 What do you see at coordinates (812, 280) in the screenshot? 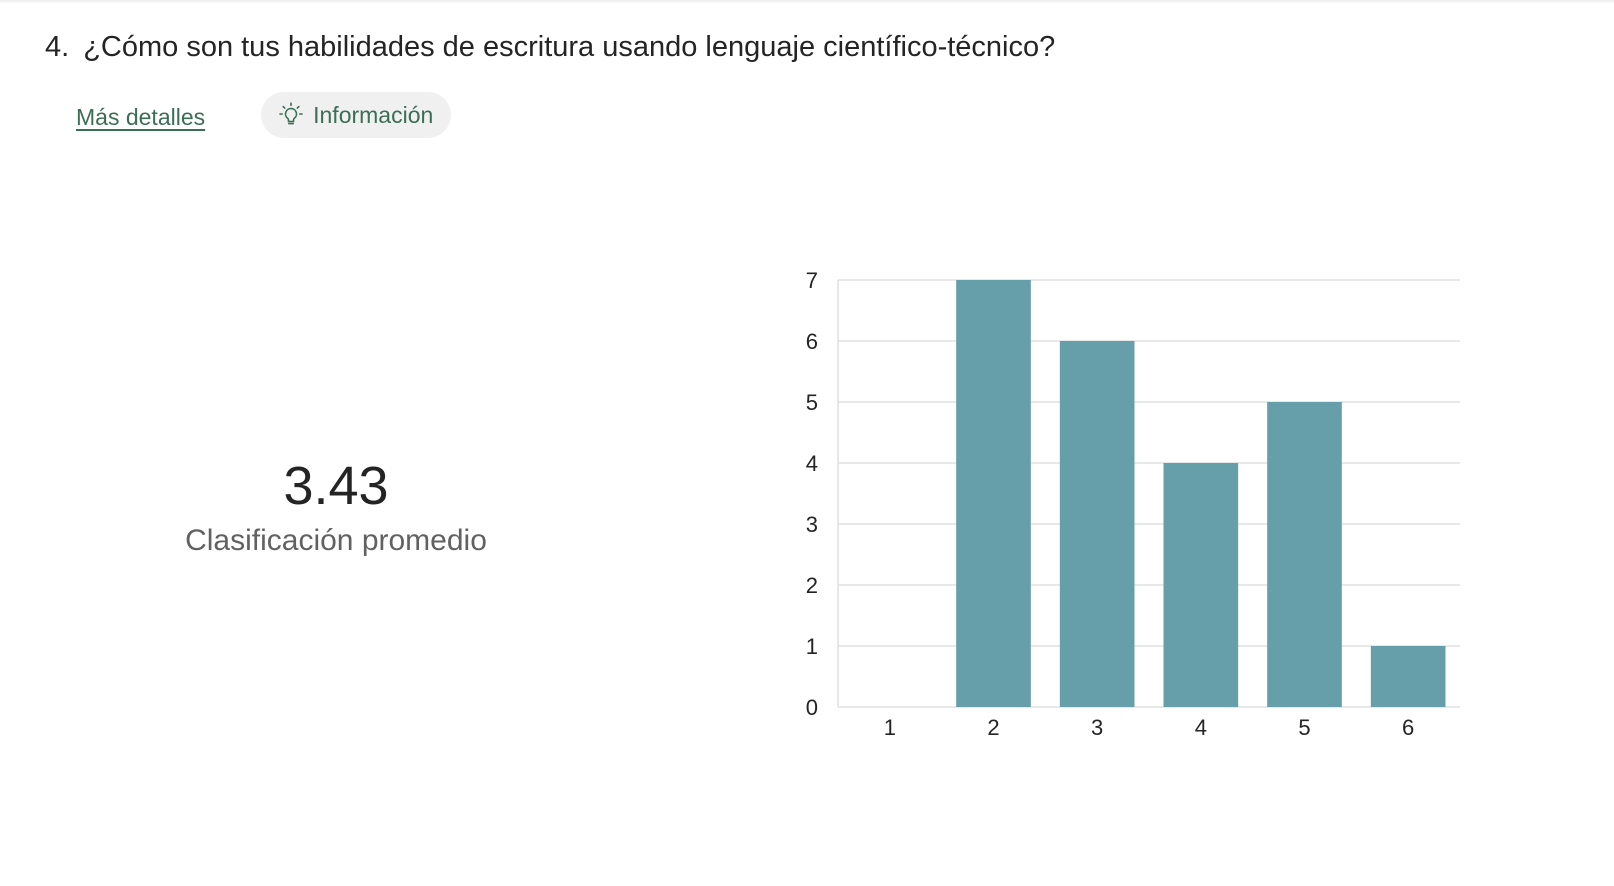
I see `y-tick-label: 7` at bounding box center [812, 280].